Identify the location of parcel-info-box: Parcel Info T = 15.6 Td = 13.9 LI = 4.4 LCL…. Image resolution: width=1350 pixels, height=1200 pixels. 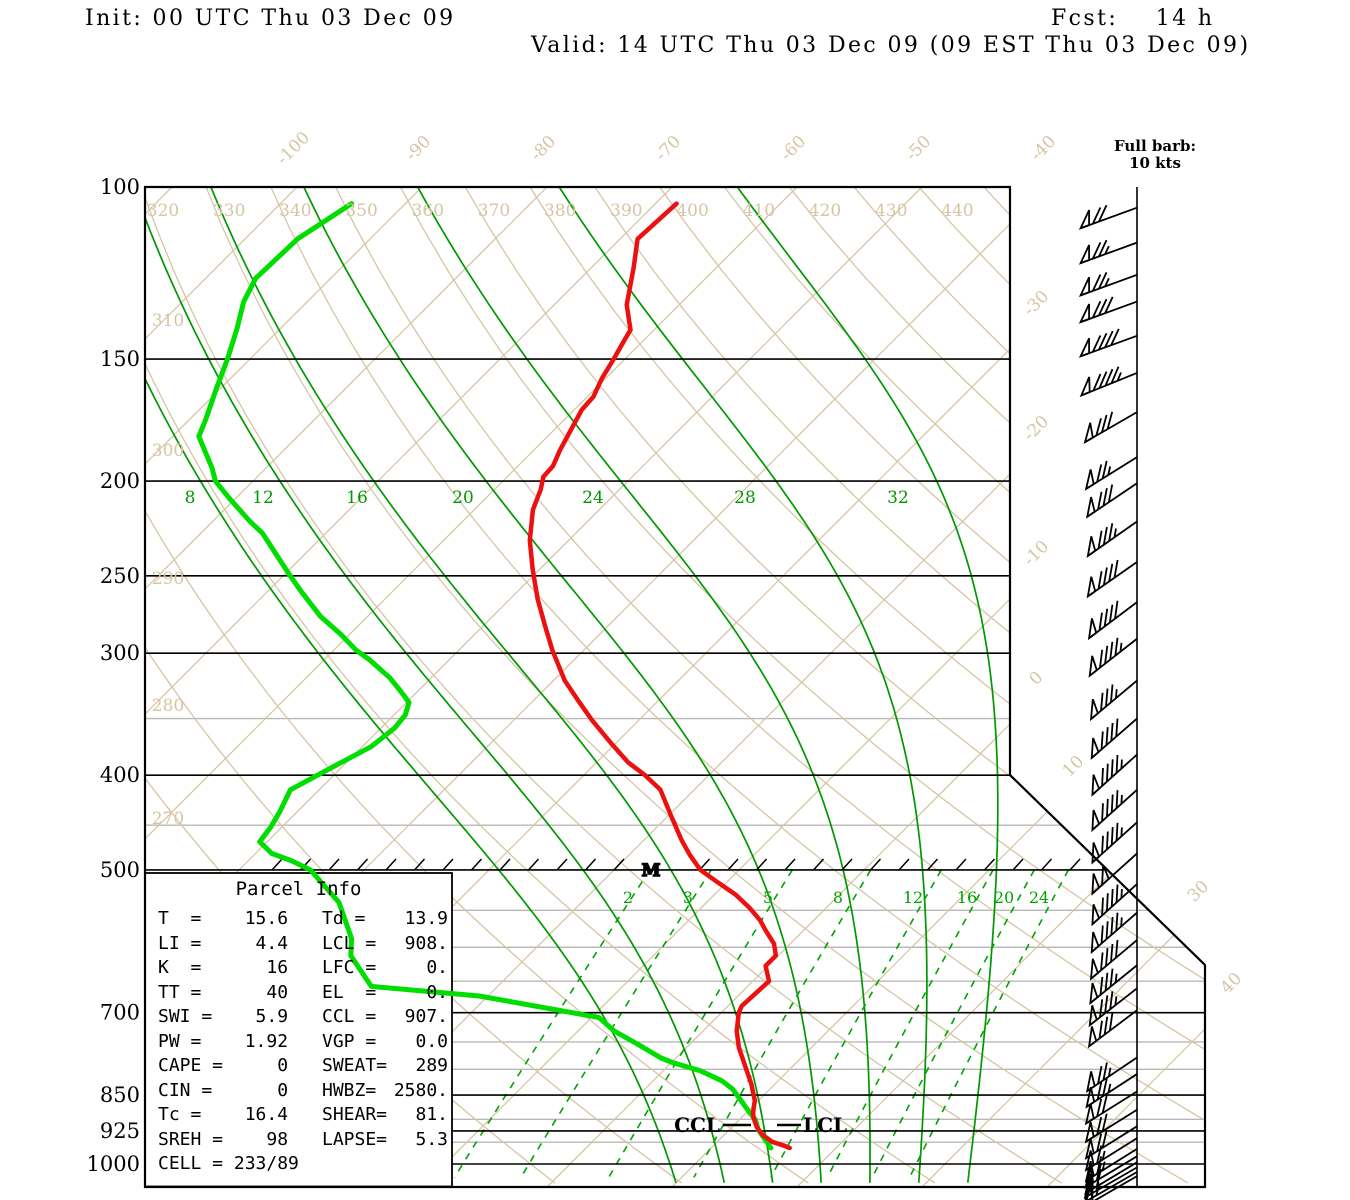
(298, 1030).